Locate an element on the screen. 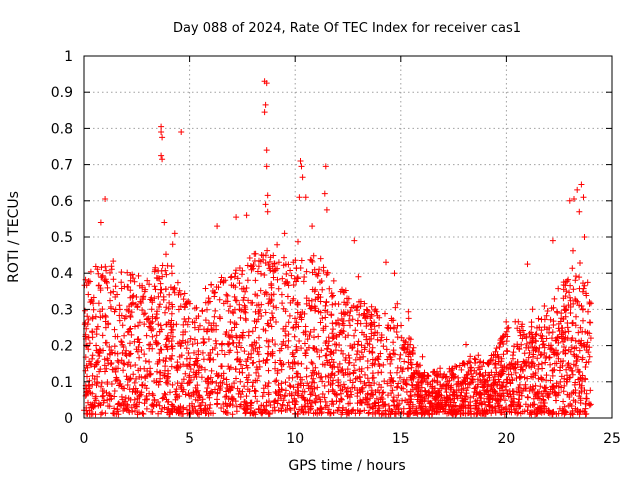 The height and width of the screenshot is (480, 640). x-tick-label: 10 is located at coordinates (295, 439).